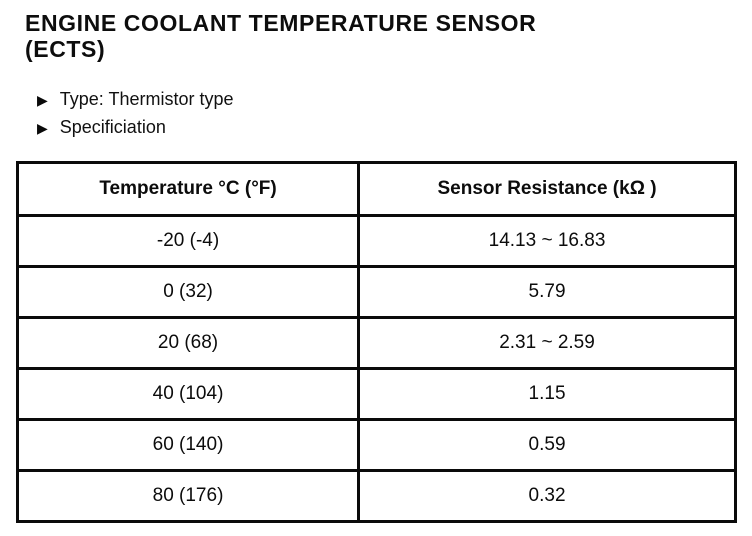 The height and width of the screenshot is (536, 752). What do you see at coordinates (112, 126) in the screenshot?
I see `bullet-label-specification: Specificiation` at bounding box center [112, 126].